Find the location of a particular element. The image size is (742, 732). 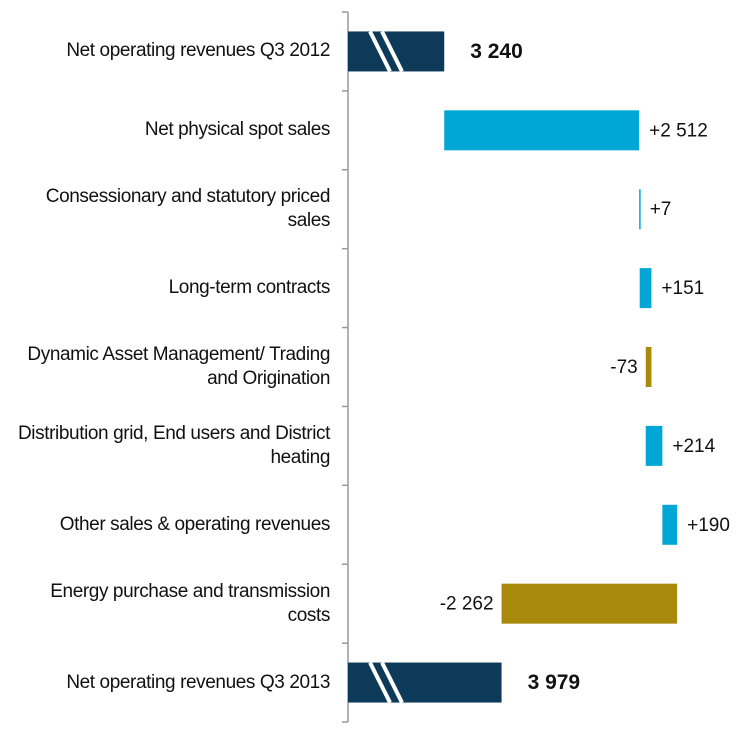

category-label: Net operating revenues Q3 2012 is located at coordinates (198, 51).